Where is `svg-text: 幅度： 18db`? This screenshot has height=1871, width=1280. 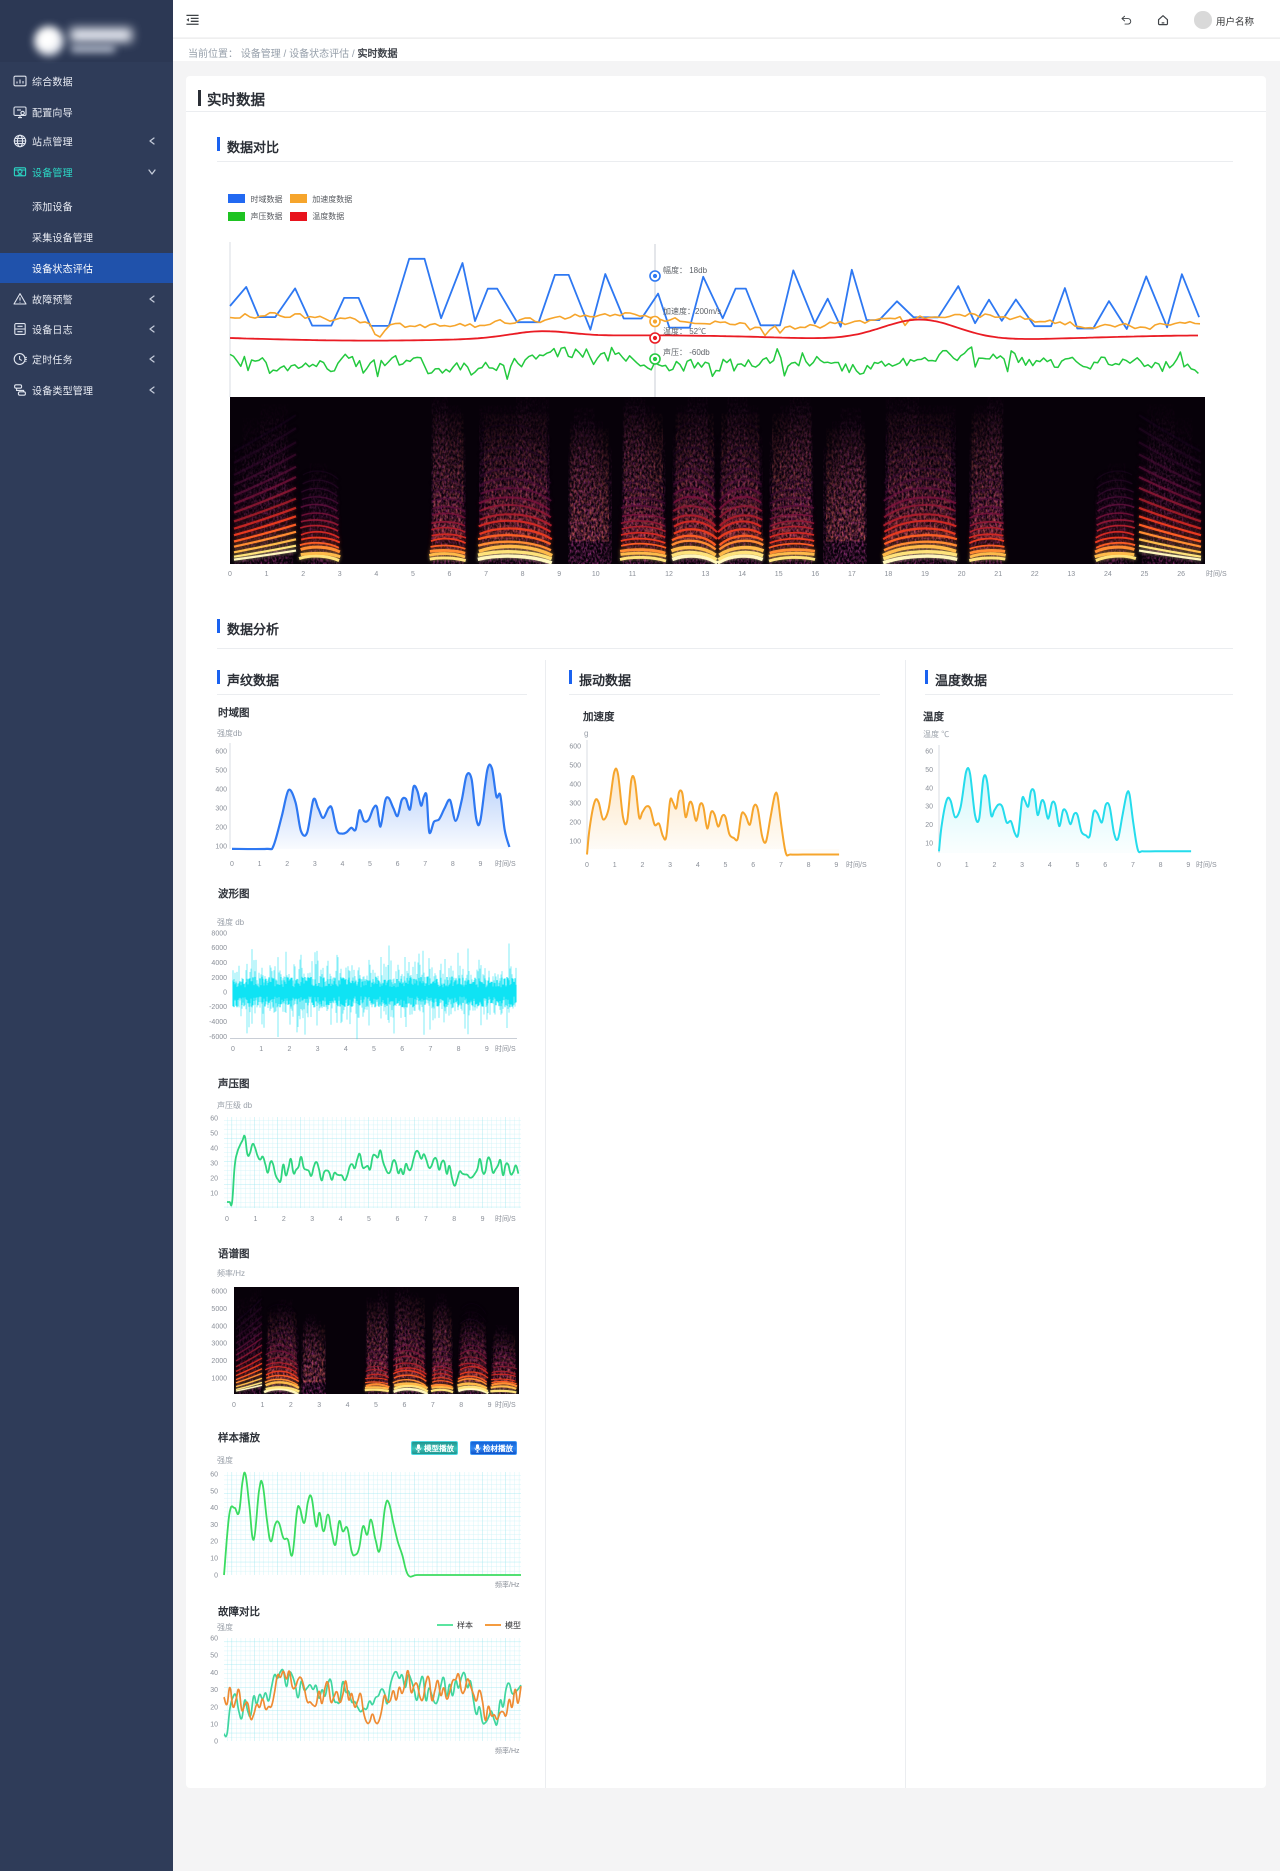 svg-text: 幅度： 18db is located at coordinates (685, 270).